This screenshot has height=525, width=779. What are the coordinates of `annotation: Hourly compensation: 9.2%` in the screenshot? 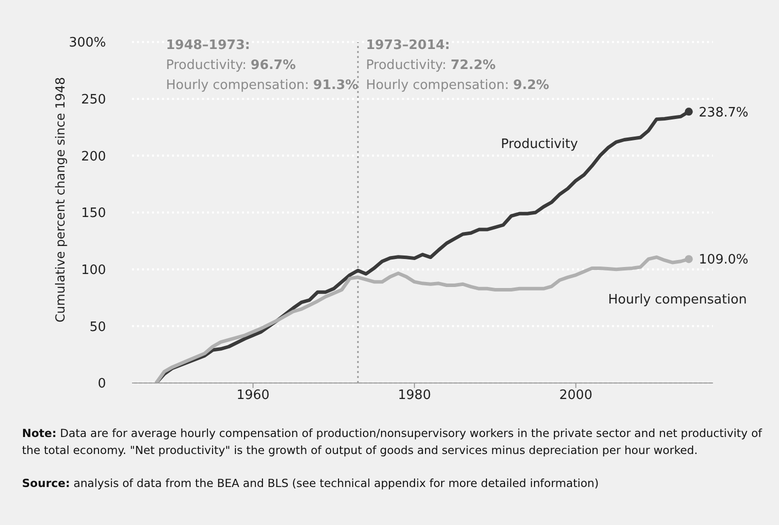 It's located at (458, 85).